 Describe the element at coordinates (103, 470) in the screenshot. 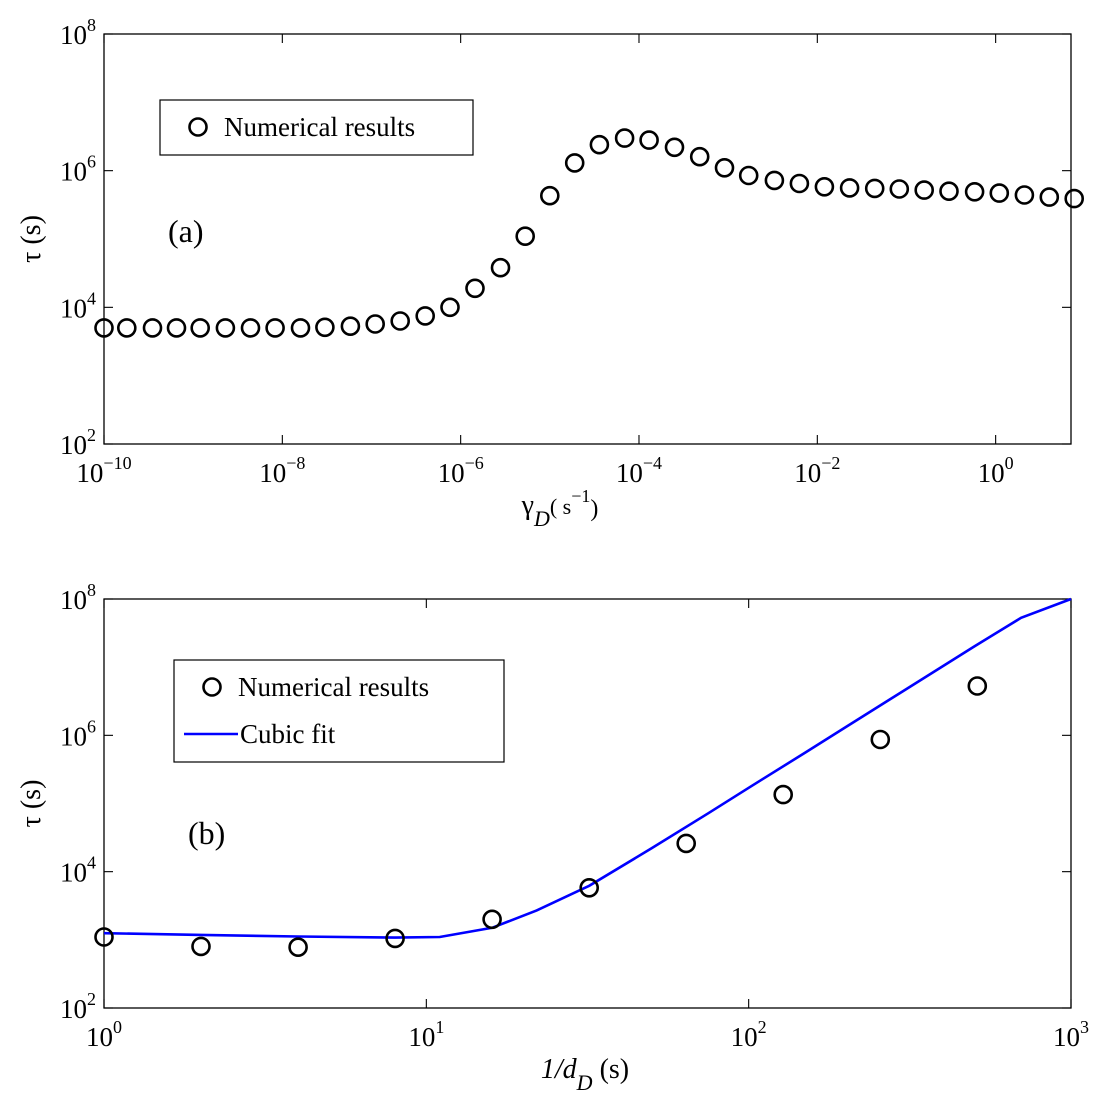

I see `x-tick-label: 10⁻¹⁰` at that location.